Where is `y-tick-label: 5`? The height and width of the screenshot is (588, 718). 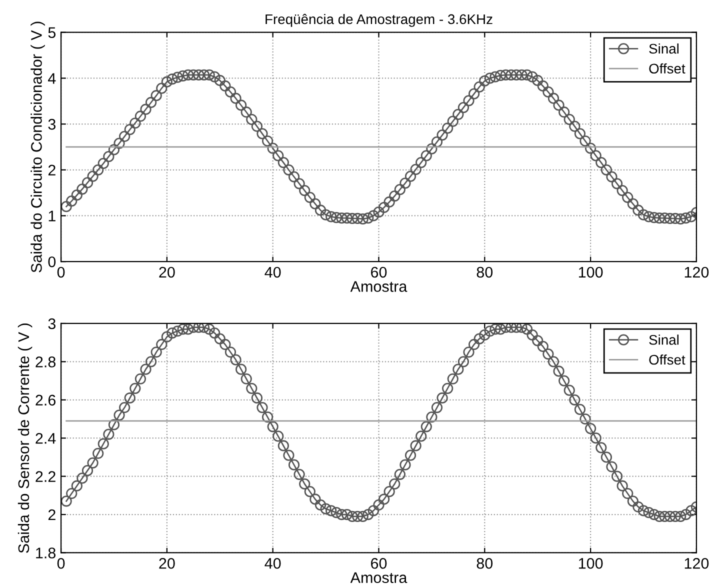 y-tick-label: 5 is located at coordinates (52, 32).